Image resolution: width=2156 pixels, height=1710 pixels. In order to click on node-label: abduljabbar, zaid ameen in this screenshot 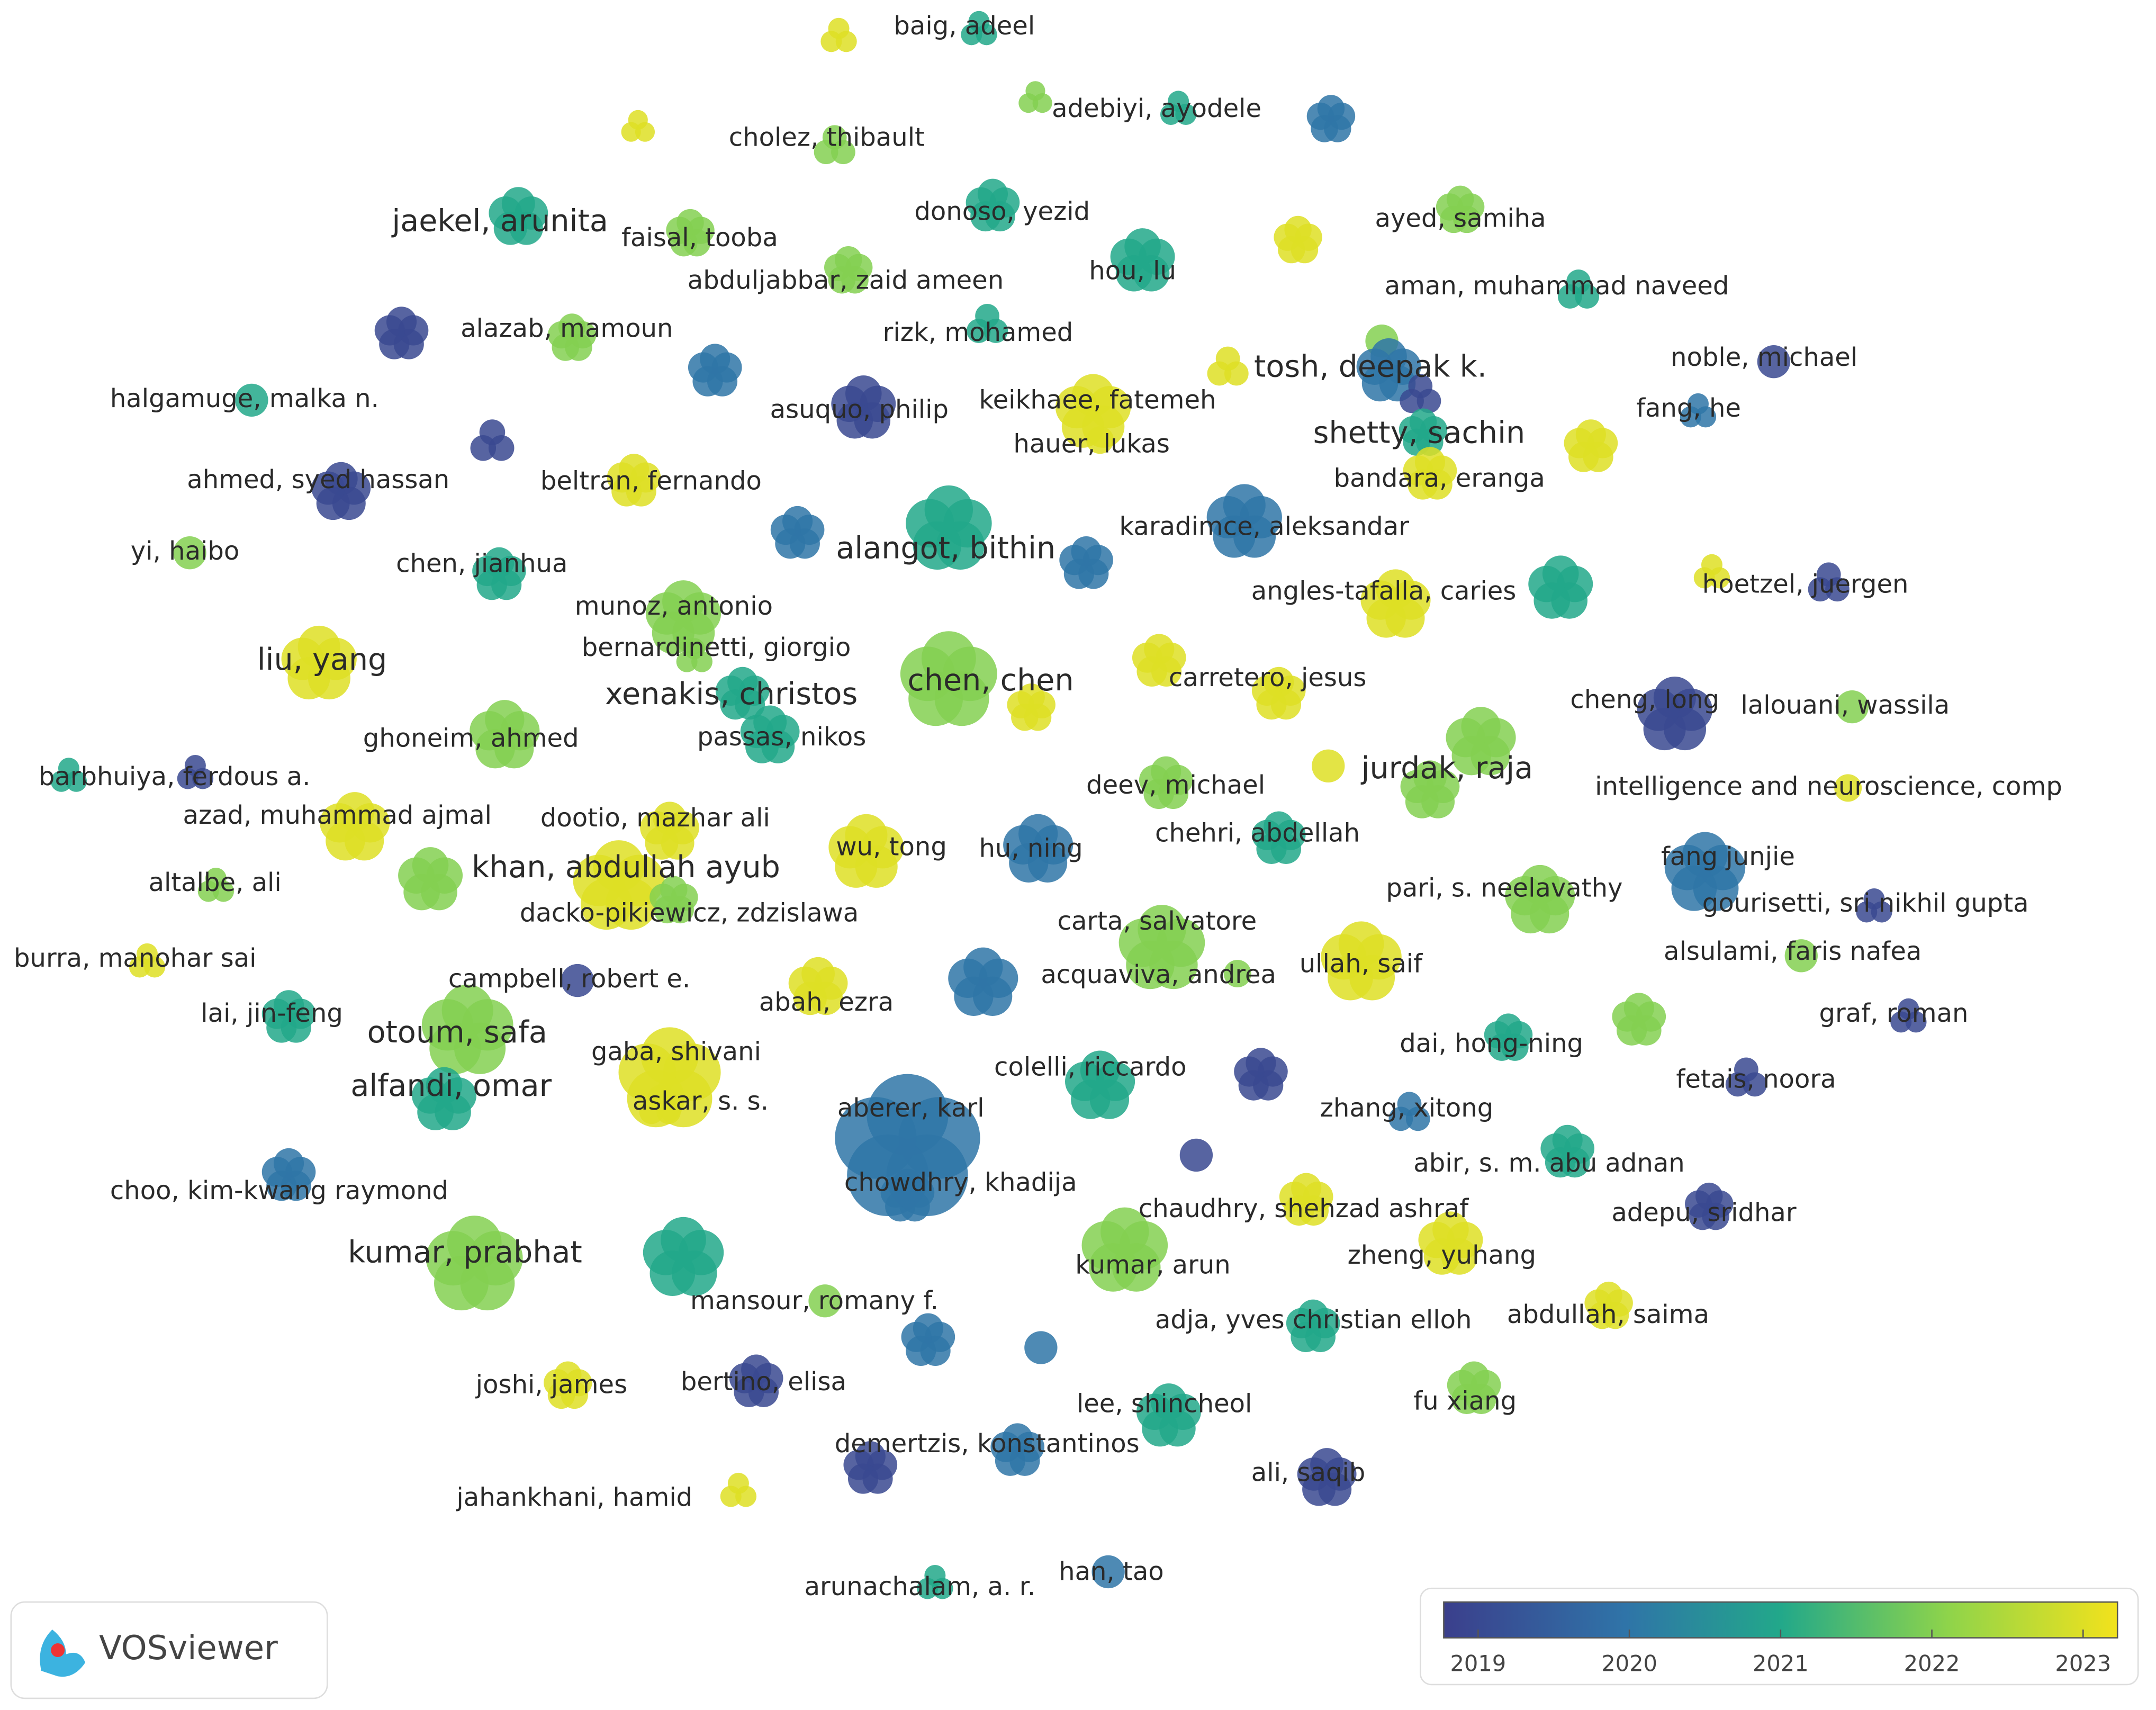, I will do `click(846, 280)`.